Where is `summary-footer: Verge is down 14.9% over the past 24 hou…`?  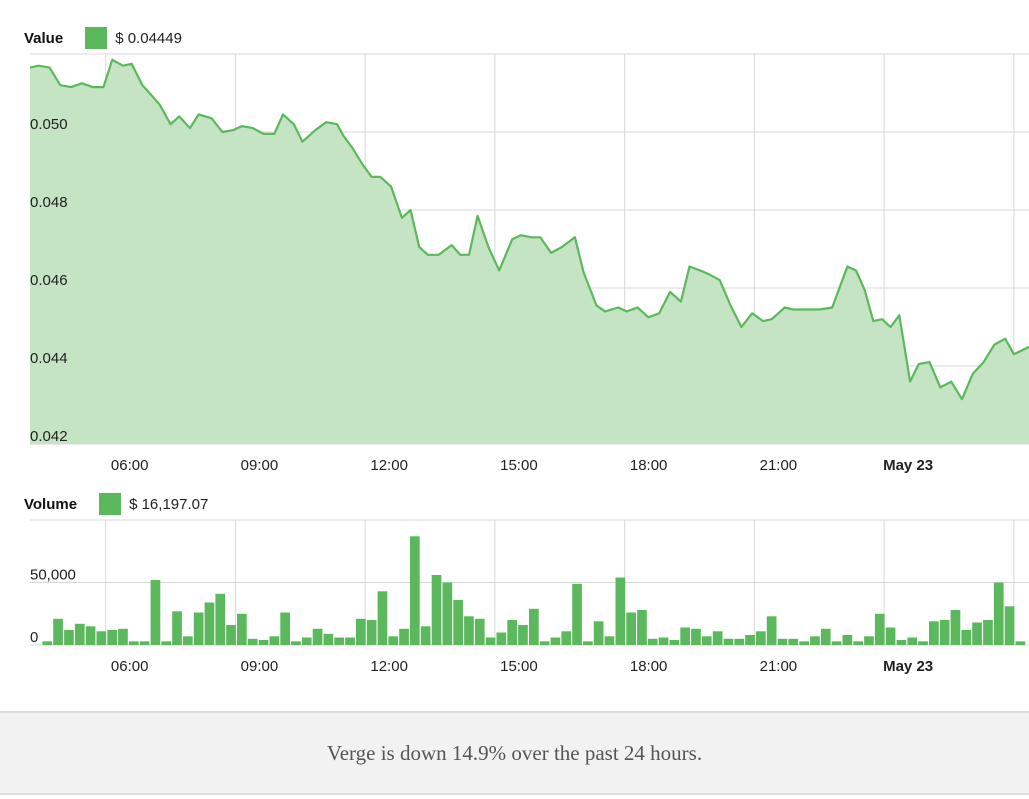 summary-footer: Verge is down 14.9% over the past 24 hou… is located at coordinates (514, 753).